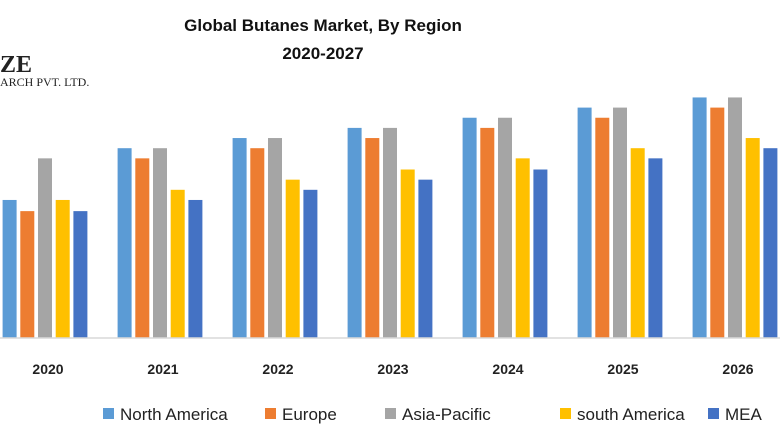 The height and width of the screenshot is (440, 780). Describe the element at coordinates (292, 258) in the screenshot. I see `bar-2022-south-america` at that location.